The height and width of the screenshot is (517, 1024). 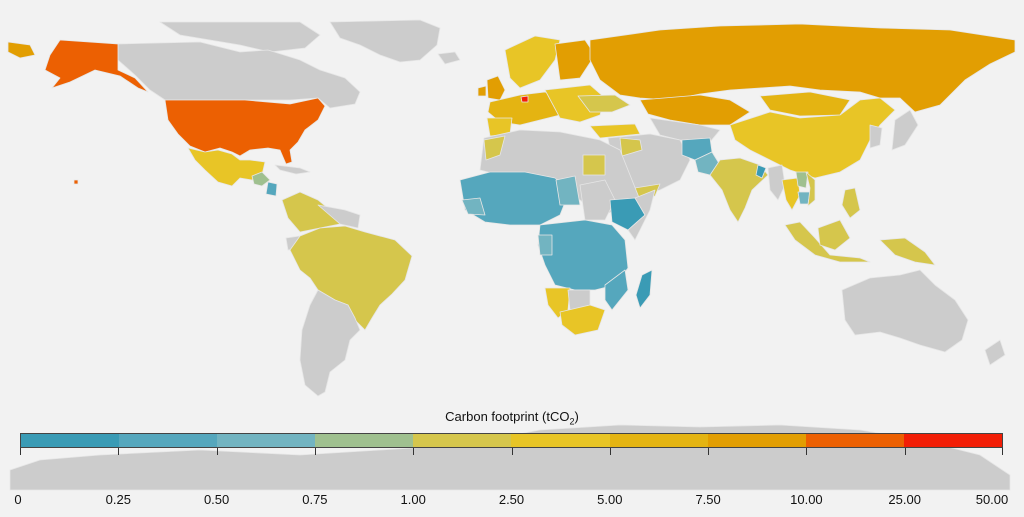 What do you see at coordinates (473, 206) in the screenshot?
I see `region-west-africa-coast` at bounding box center [473, 206].